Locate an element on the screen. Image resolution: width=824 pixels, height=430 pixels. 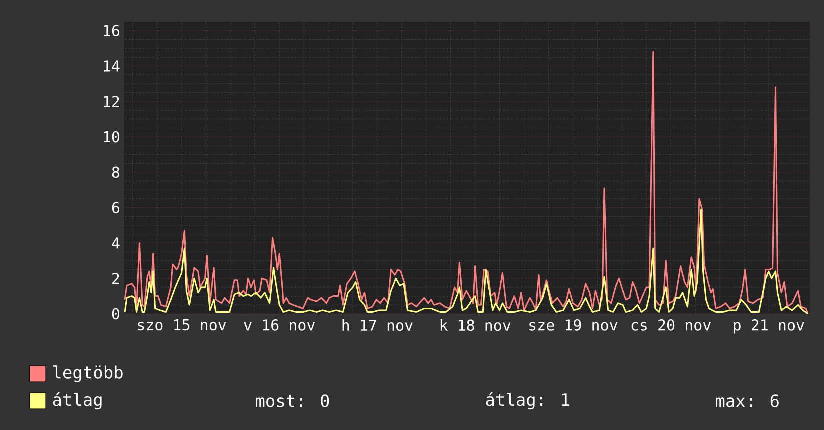
x-tick-label: szo 15 nov is located at coordinates (182, 325).